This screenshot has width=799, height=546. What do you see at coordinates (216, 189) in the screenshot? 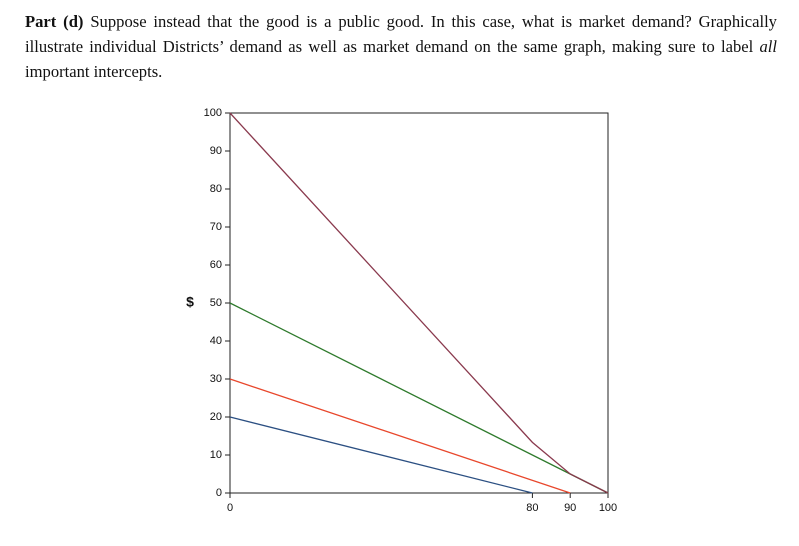
I see `y-tick-label: 80` at bounding box center [216, 189].